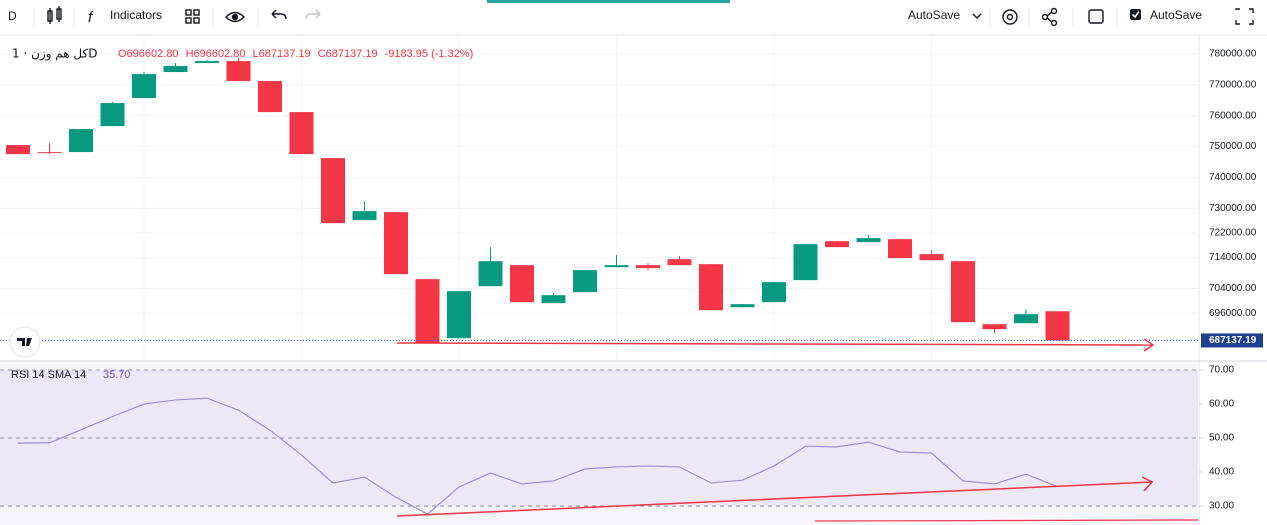 The image size is (1267, 525). I want to click on templates-icon, so click(192, 16).